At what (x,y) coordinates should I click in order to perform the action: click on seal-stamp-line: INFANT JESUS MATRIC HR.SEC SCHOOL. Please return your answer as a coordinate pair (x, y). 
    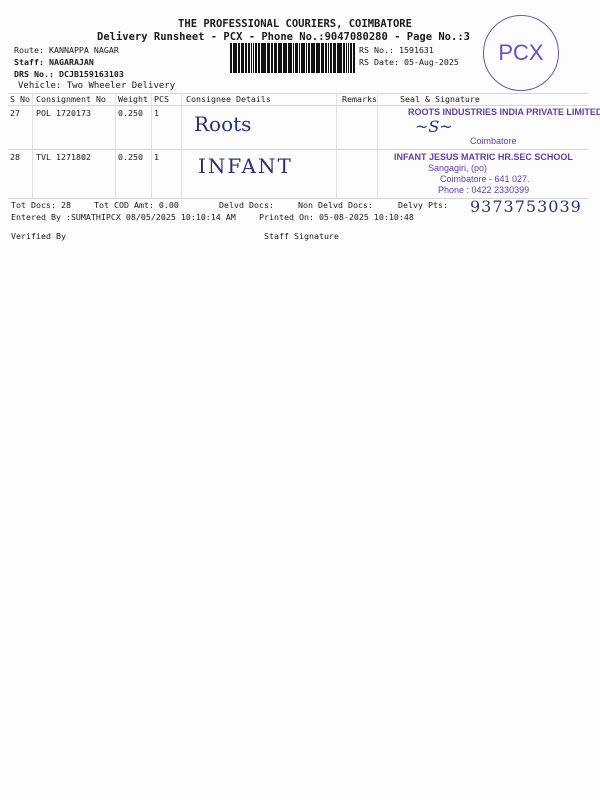
    Looking at the image, I should click on (483, 157).